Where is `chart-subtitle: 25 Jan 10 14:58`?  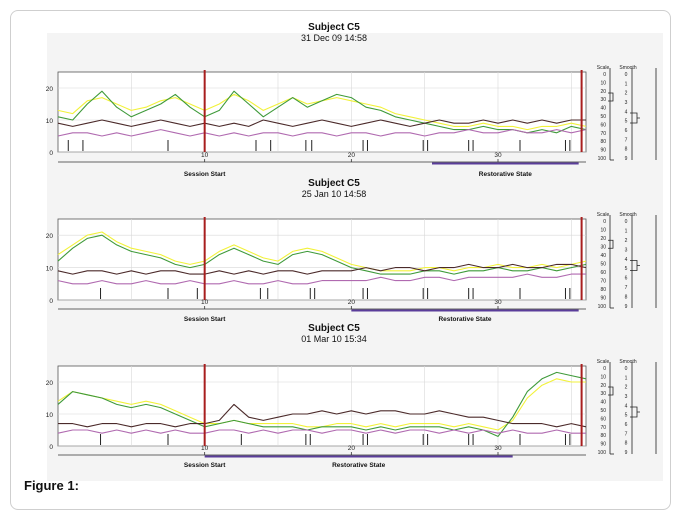
chart-subtitle: 25 Jan 10 14:58 is located at coordinates (334, 194).